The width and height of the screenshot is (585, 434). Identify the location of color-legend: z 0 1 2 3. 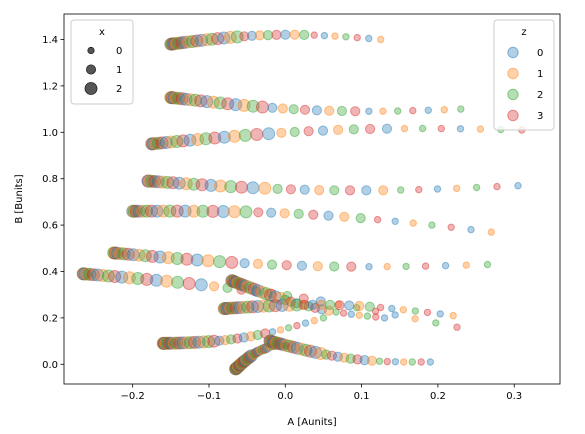
(524, 75).